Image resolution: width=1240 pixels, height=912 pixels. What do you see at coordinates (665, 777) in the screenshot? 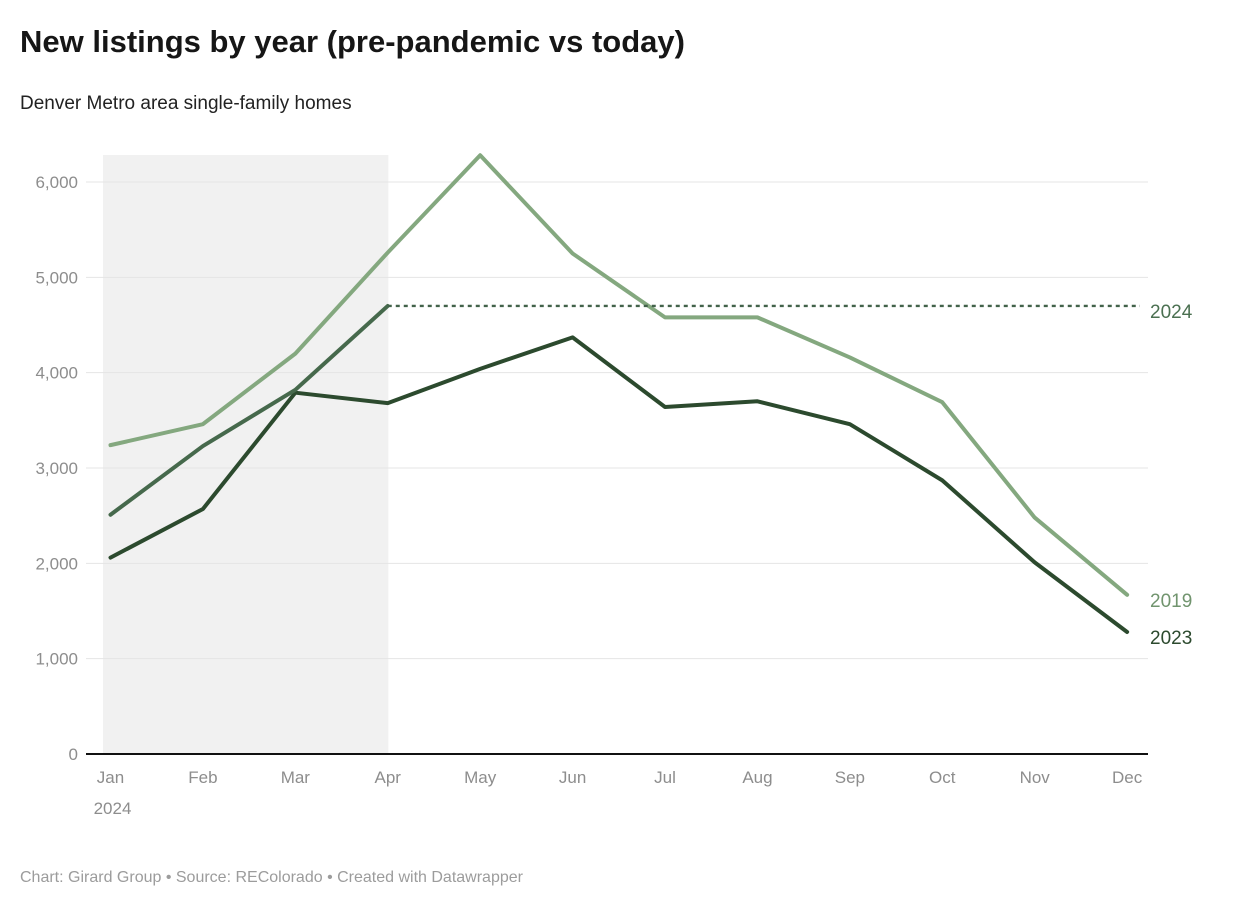
I see `month-label-jul: Jul` at bounding box center [665, 777].